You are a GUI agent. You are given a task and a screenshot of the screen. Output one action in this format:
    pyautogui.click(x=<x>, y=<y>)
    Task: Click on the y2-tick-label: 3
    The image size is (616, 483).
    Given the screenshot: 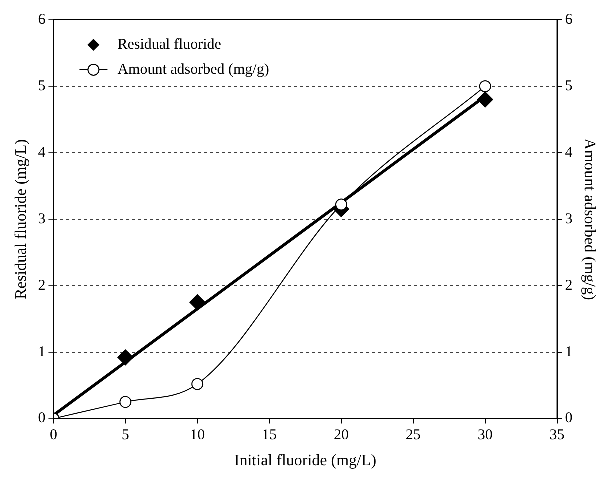 What is the action you would take?
    pyautogui.click(x=569, y=219)
    